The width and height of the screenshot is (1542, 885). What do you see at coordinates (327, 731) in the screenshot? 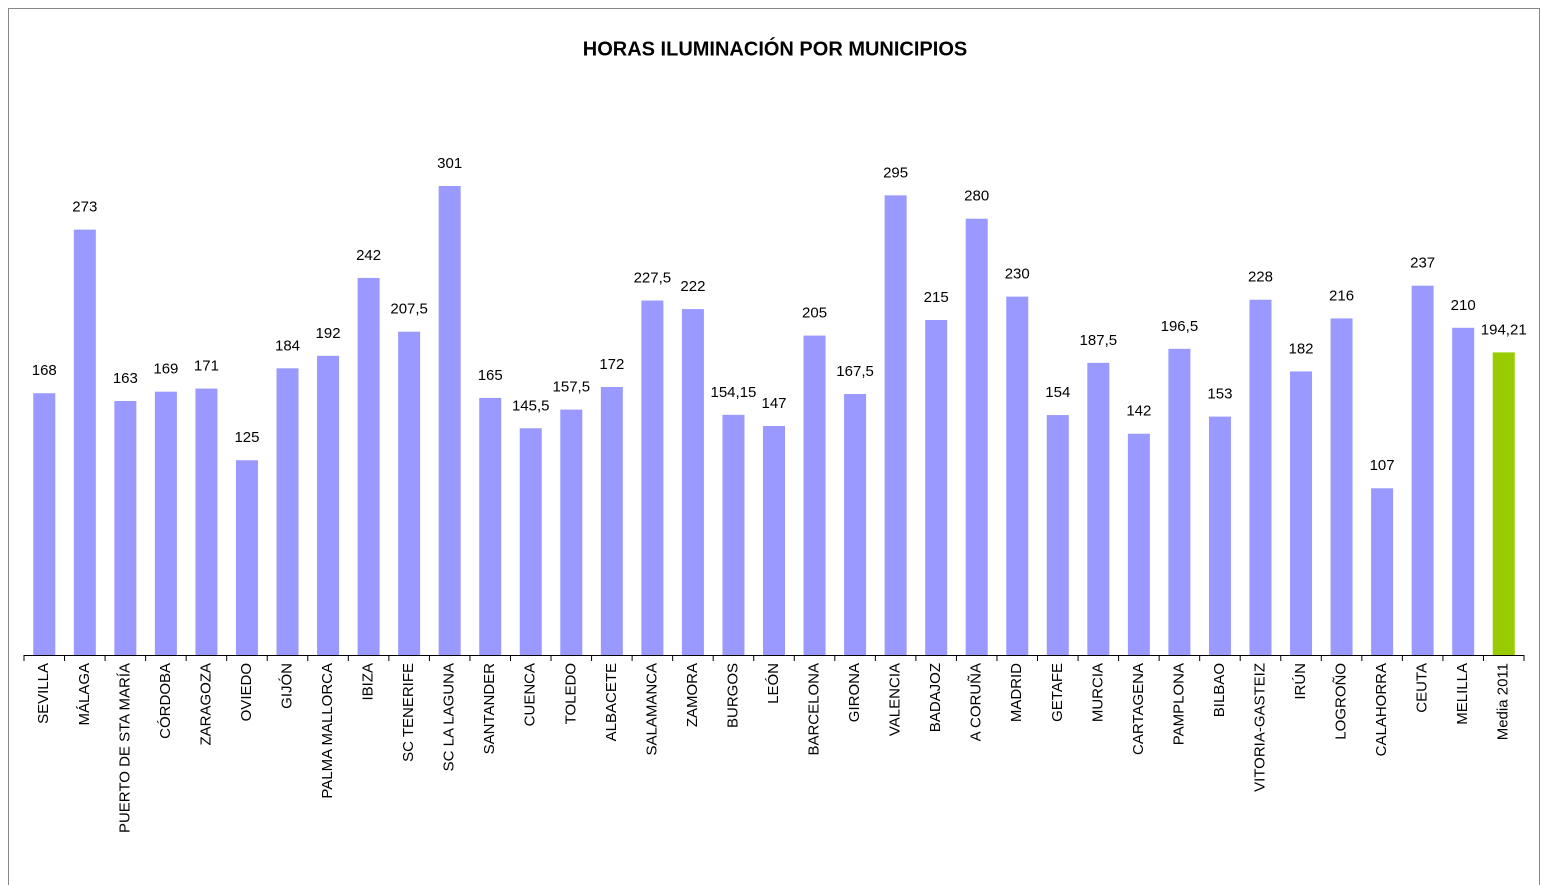
I see `x-tick-label: PALMA MALLORCA` at bounding box center [327, 731].